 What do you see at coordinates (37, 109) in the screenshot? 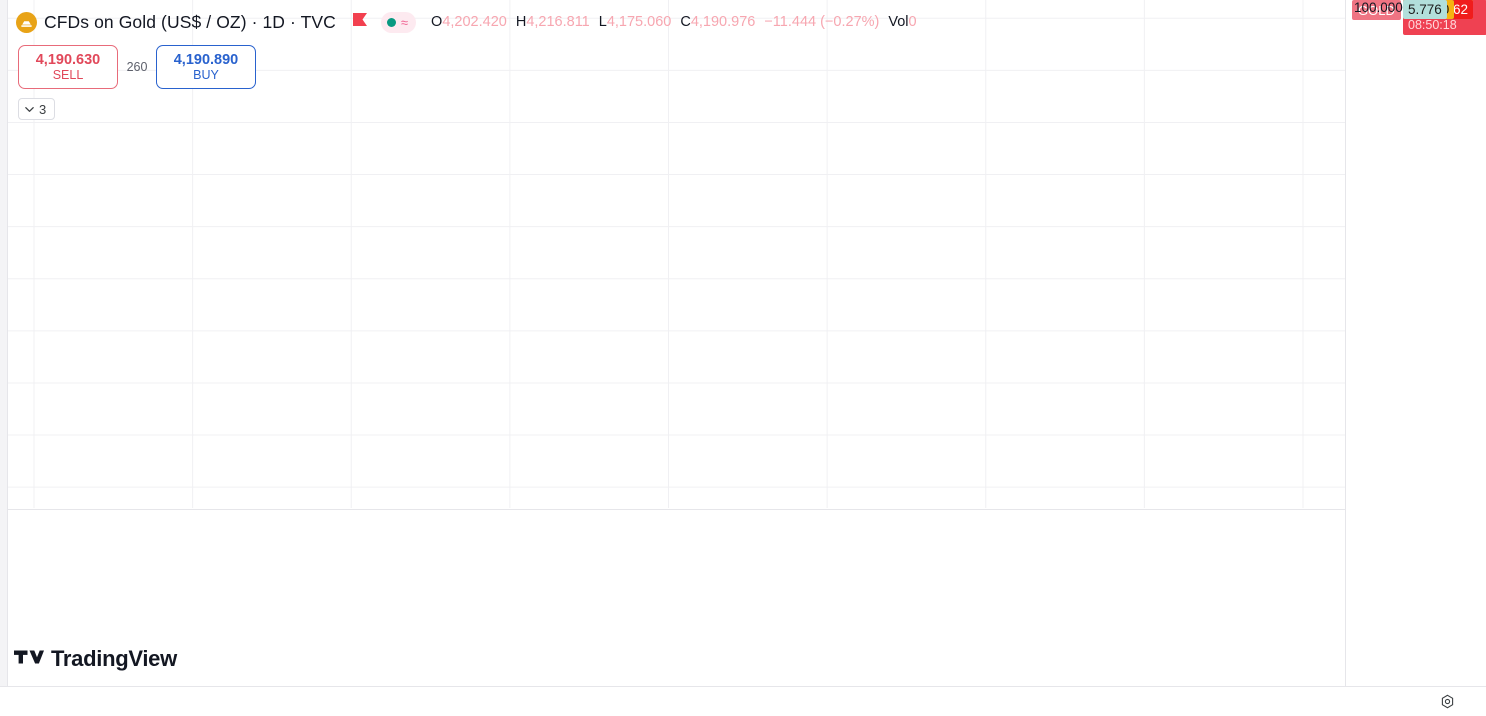
I see `legend-collapse-badge: 3` at bounding box center [37, 109].